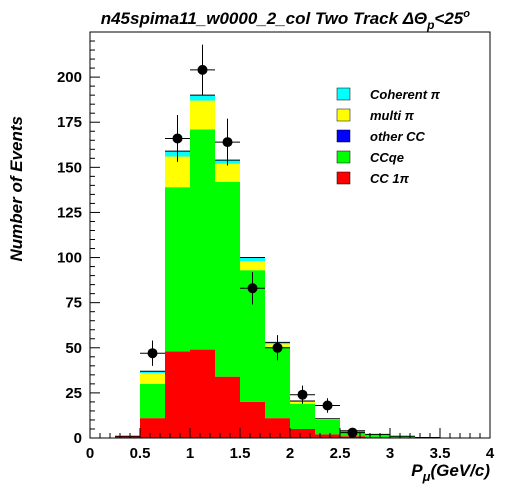 The height and width of the screenshot is (499, 506). What do you see at coordinates (73, 348) in the screenshot?
I see `y-tick-label: 50` at bounding box center [73, 348].